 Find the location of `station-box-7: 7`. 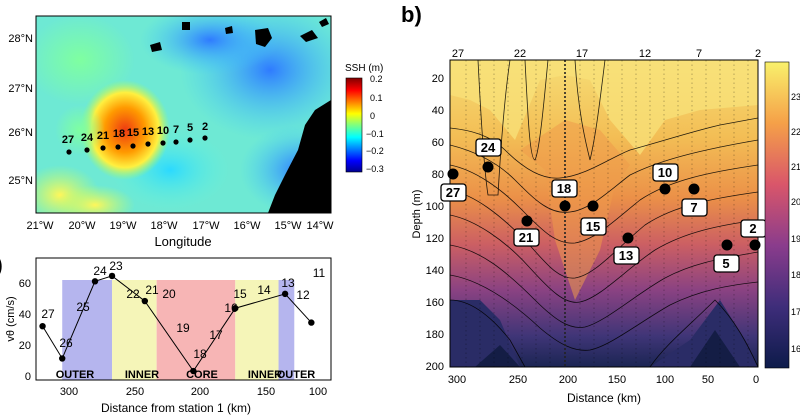

station-box-7: 7 is located at coordinates (693, 207).